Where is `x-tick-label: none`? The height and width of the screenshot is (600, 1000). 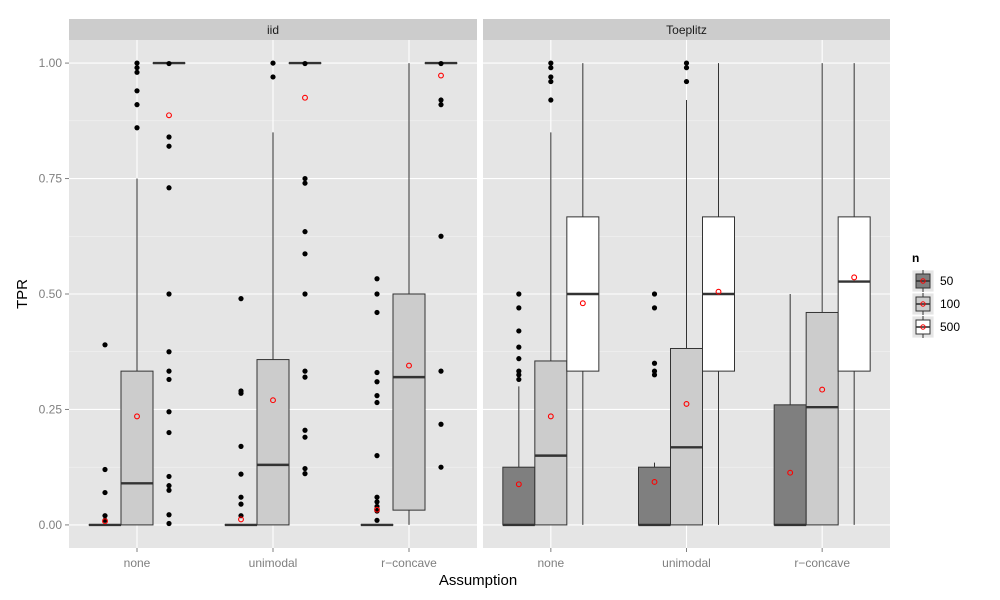
x-tick-label: none is located at coordinates (550, 563).